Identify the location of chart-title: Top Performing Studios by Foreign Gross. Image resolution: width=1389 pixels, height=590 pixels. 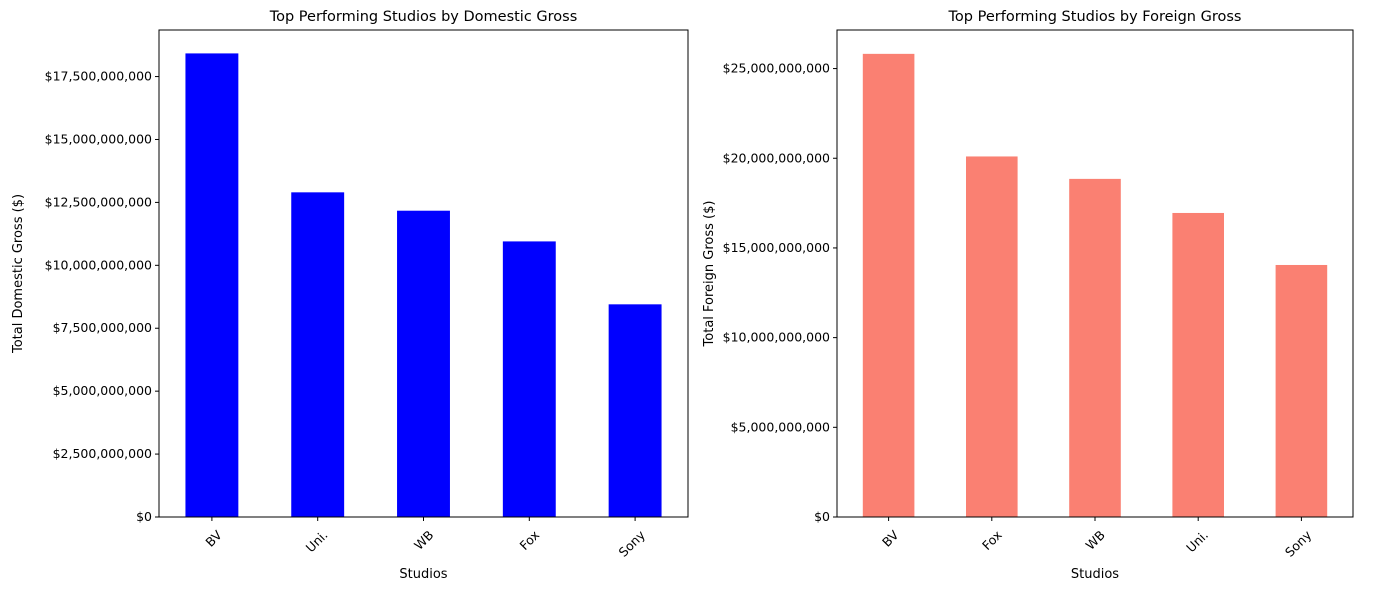
(1095, 17).